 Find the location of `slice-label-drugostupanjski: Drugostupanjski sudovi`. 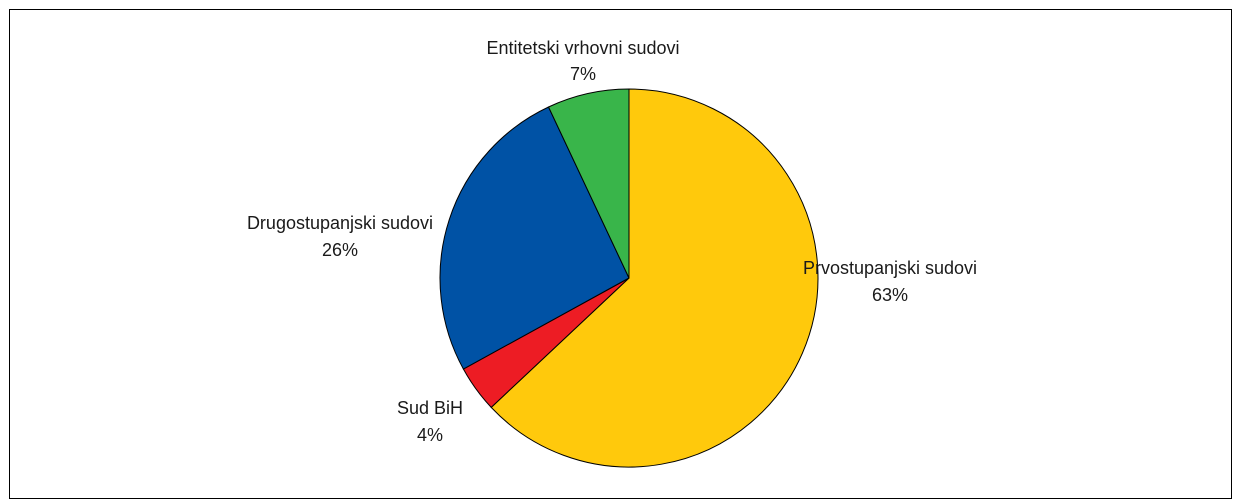

slice-label-drugostupanjski: Drugostupanjski sudovi is located at coordinates (340, 223).